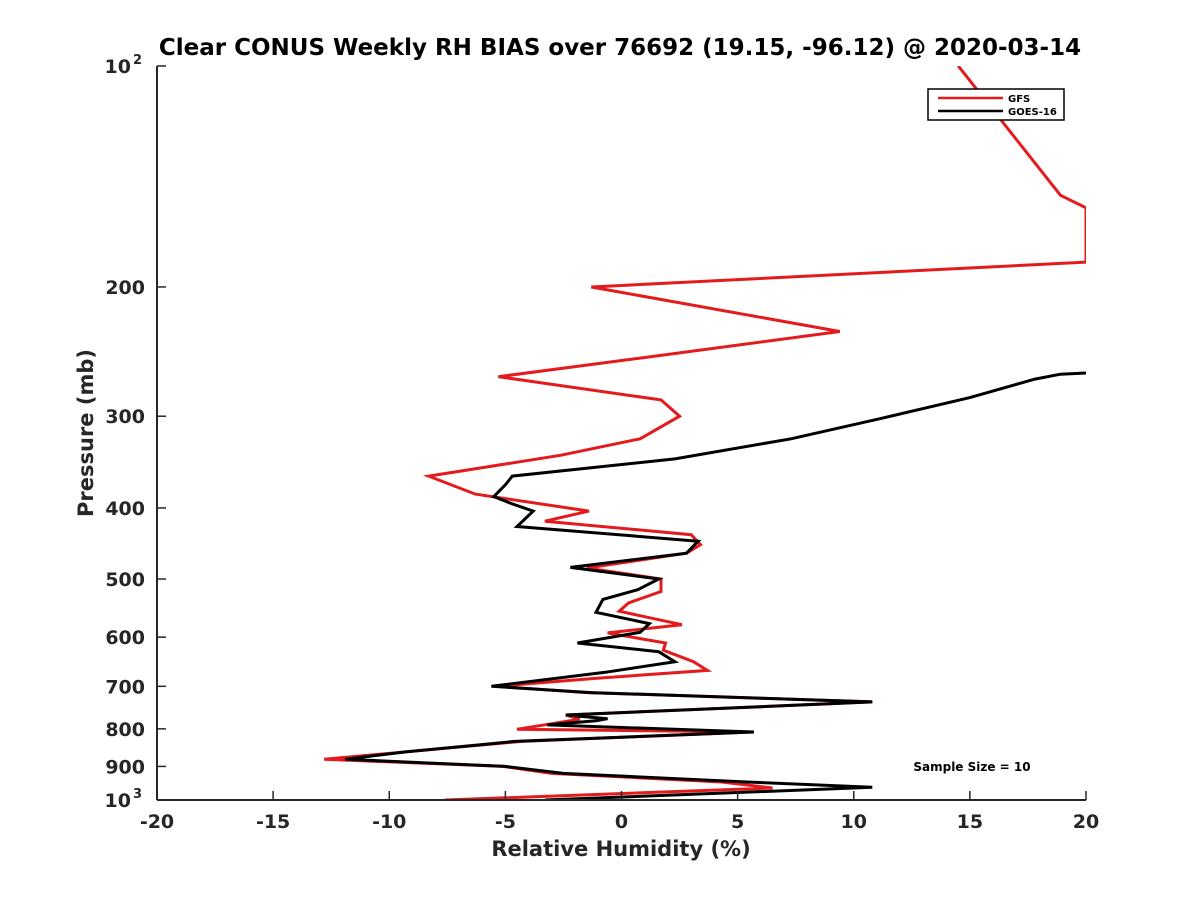 The height and width of the screenshot is (900, 1200). I want to click on y-tick-label: 300, so click(125, 417).